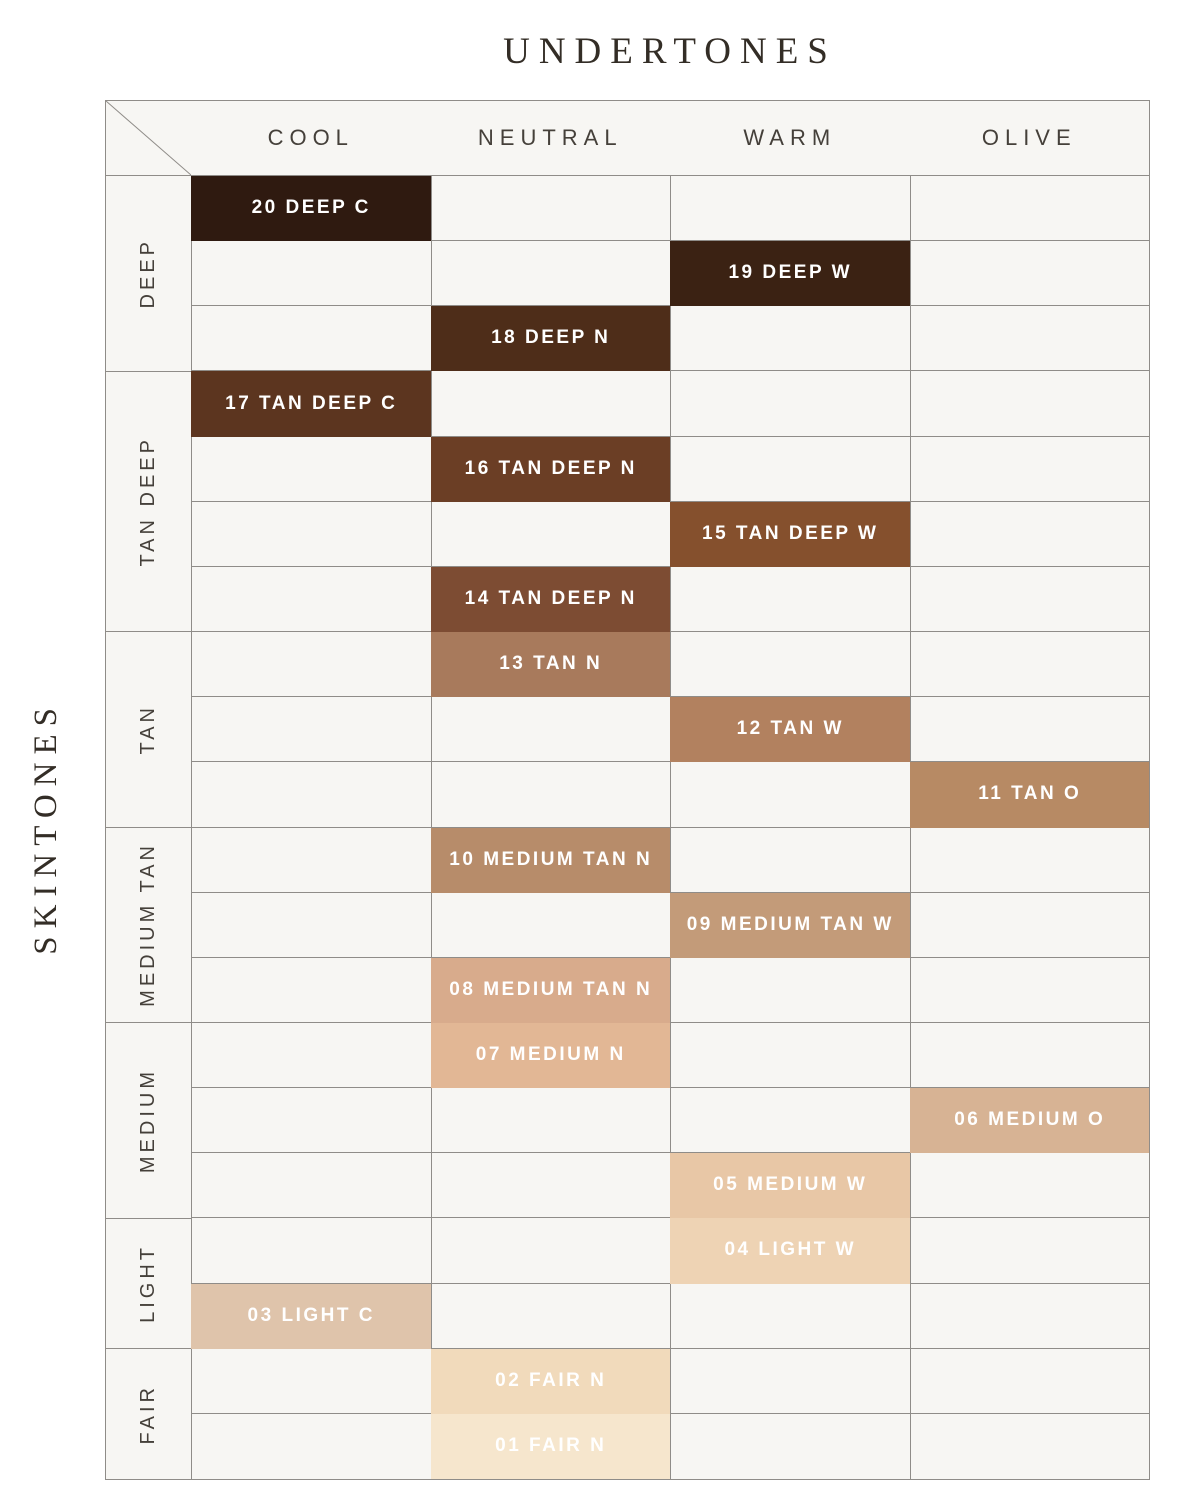  I want to click on shade-cell: 20 DEEP C, so click(311, 209).